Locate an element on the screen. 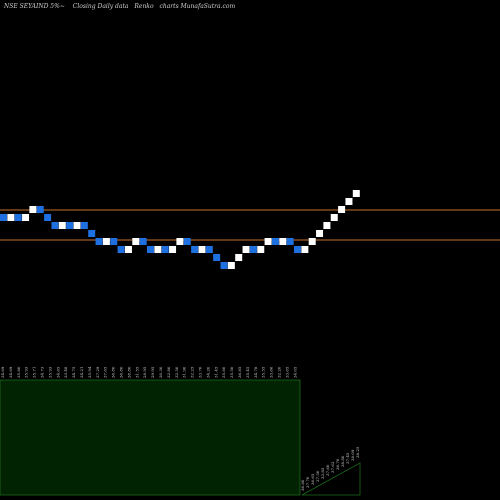 The height and width of the screenshot is (500, 500). tick-label: 35.50 is located at coordinates (231, 372).